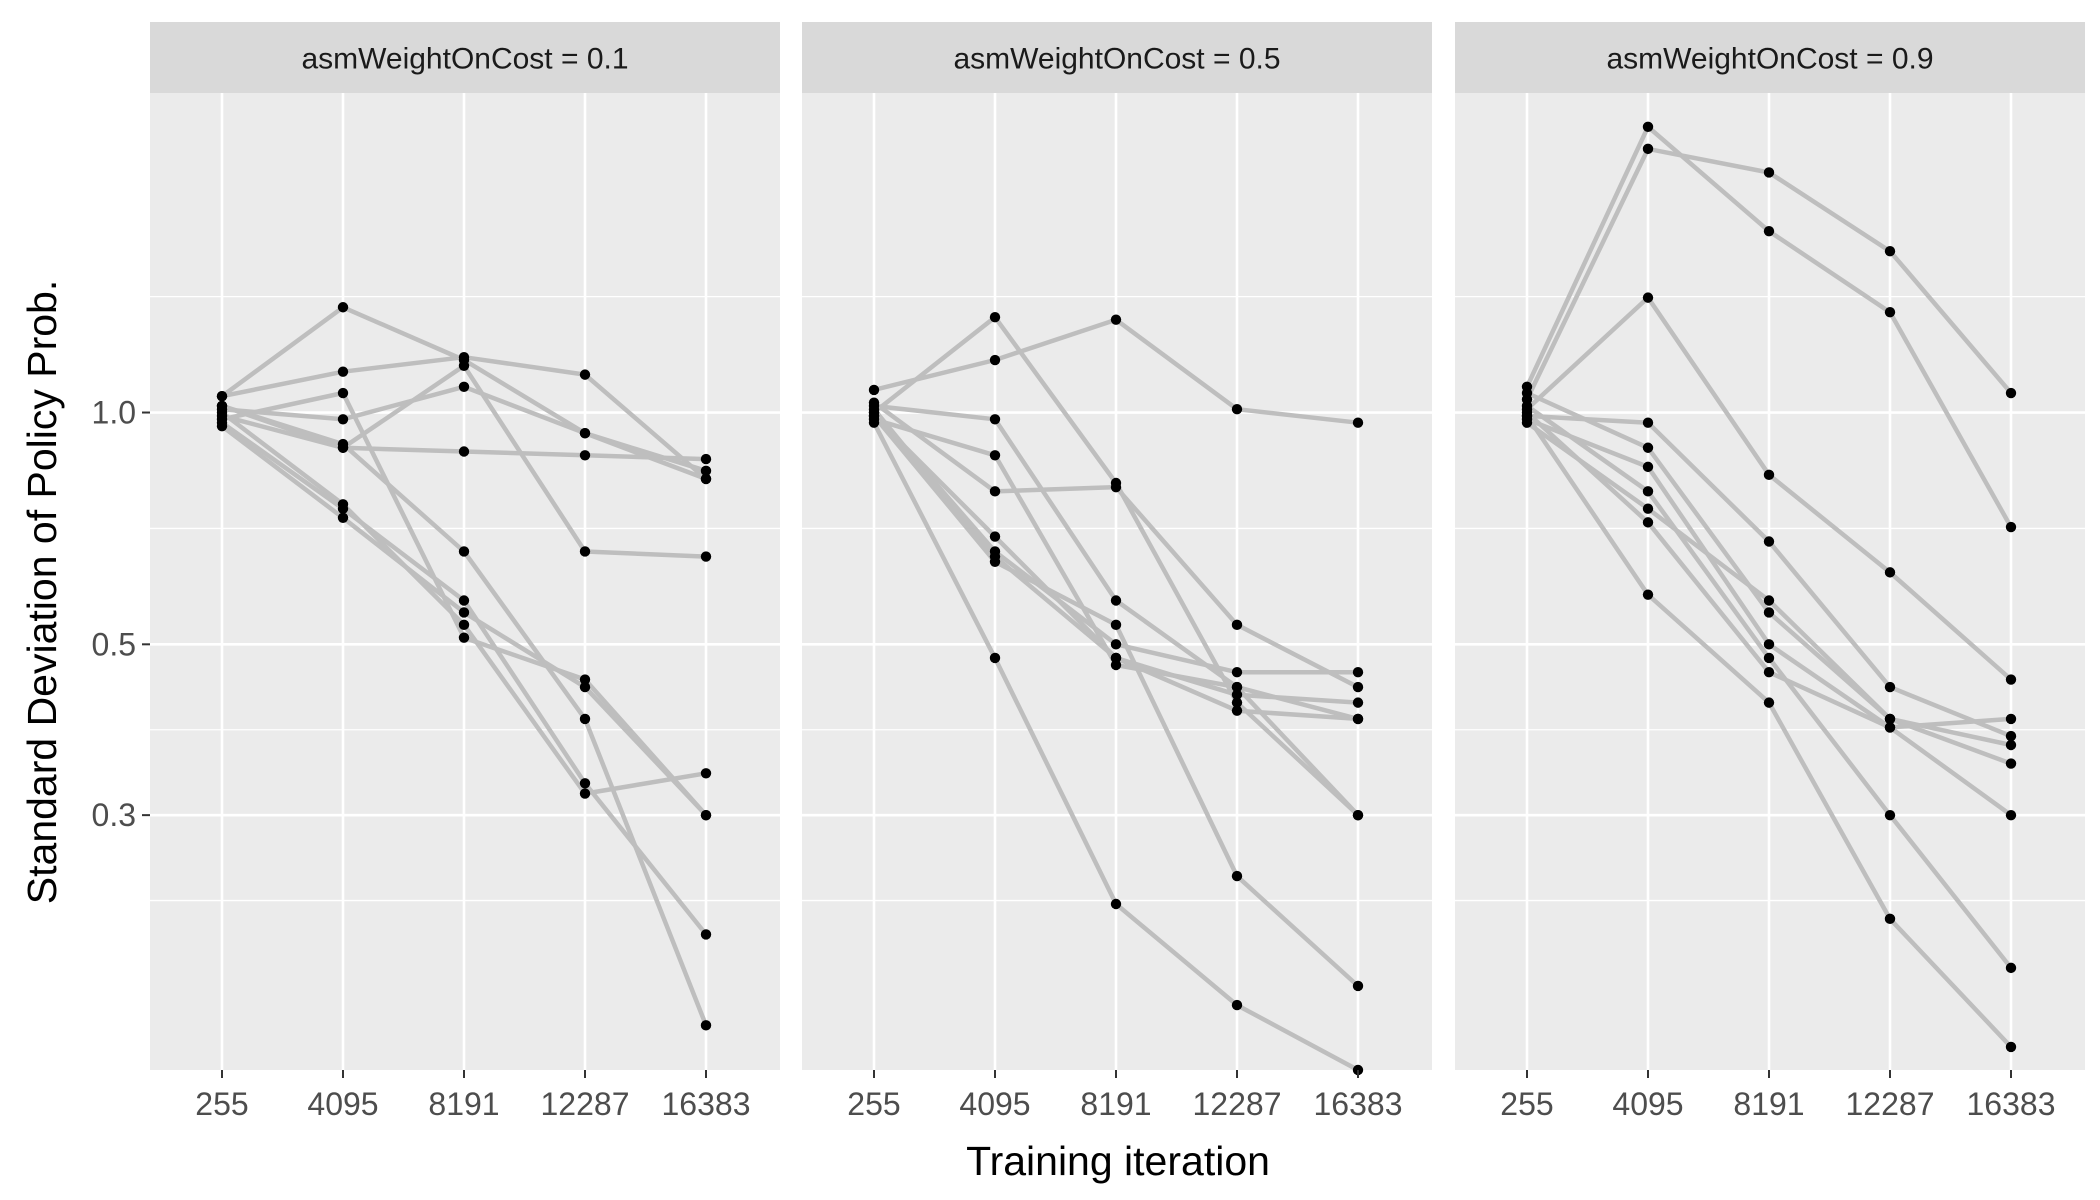 This screenshot has width=2100, height=1200. Describe the element at coordinates (1118, 1161) in the screenshot. I see `x-axis-title: Training iteration` at that location.